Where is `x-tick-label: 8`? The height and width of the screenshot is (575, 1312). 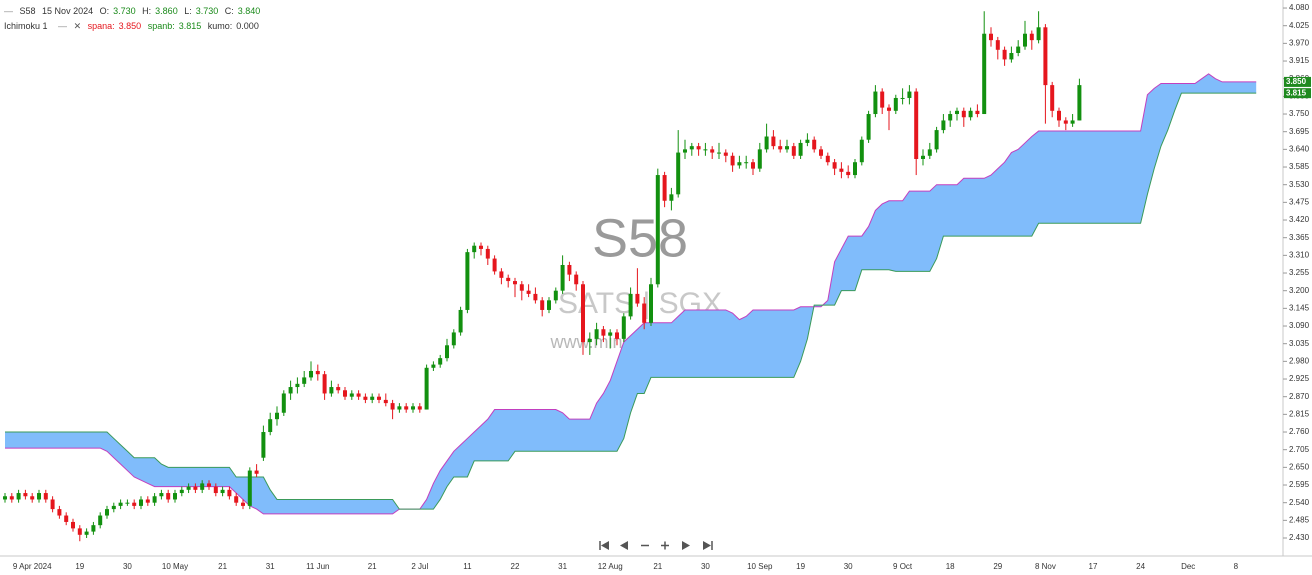
x-tick-label: 8 is located at coordinates (1236, 566).